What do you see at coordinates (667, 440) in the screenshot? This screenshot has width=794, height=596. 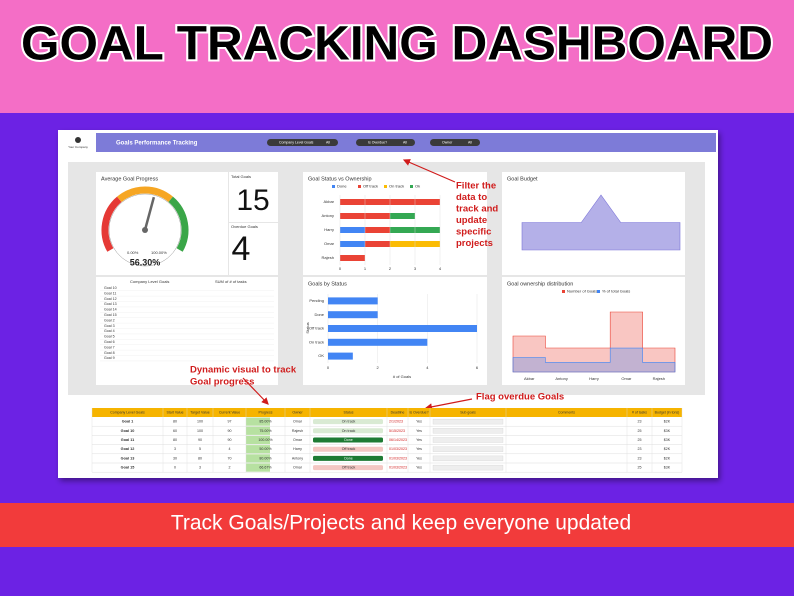 I see `table-cell: $3K` at bounding box center [667, 440].